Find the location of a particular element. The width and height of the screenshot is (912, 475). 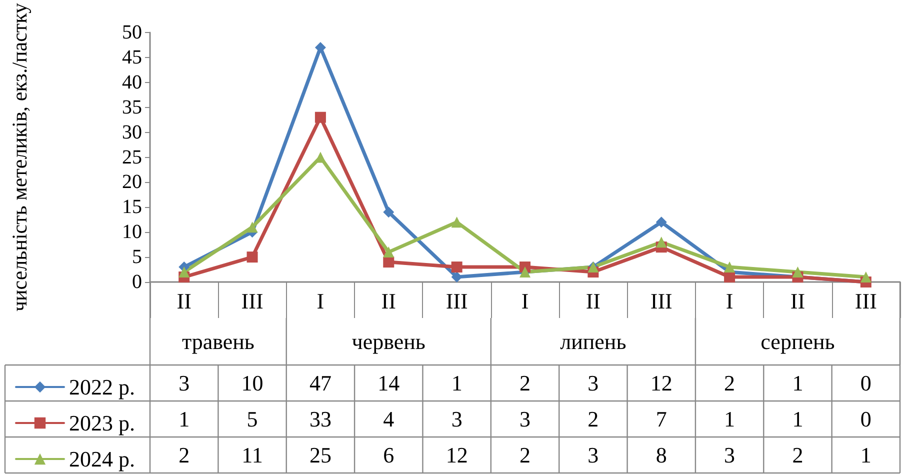

y-tick-label: 20 is located at coordinates (132, 182).